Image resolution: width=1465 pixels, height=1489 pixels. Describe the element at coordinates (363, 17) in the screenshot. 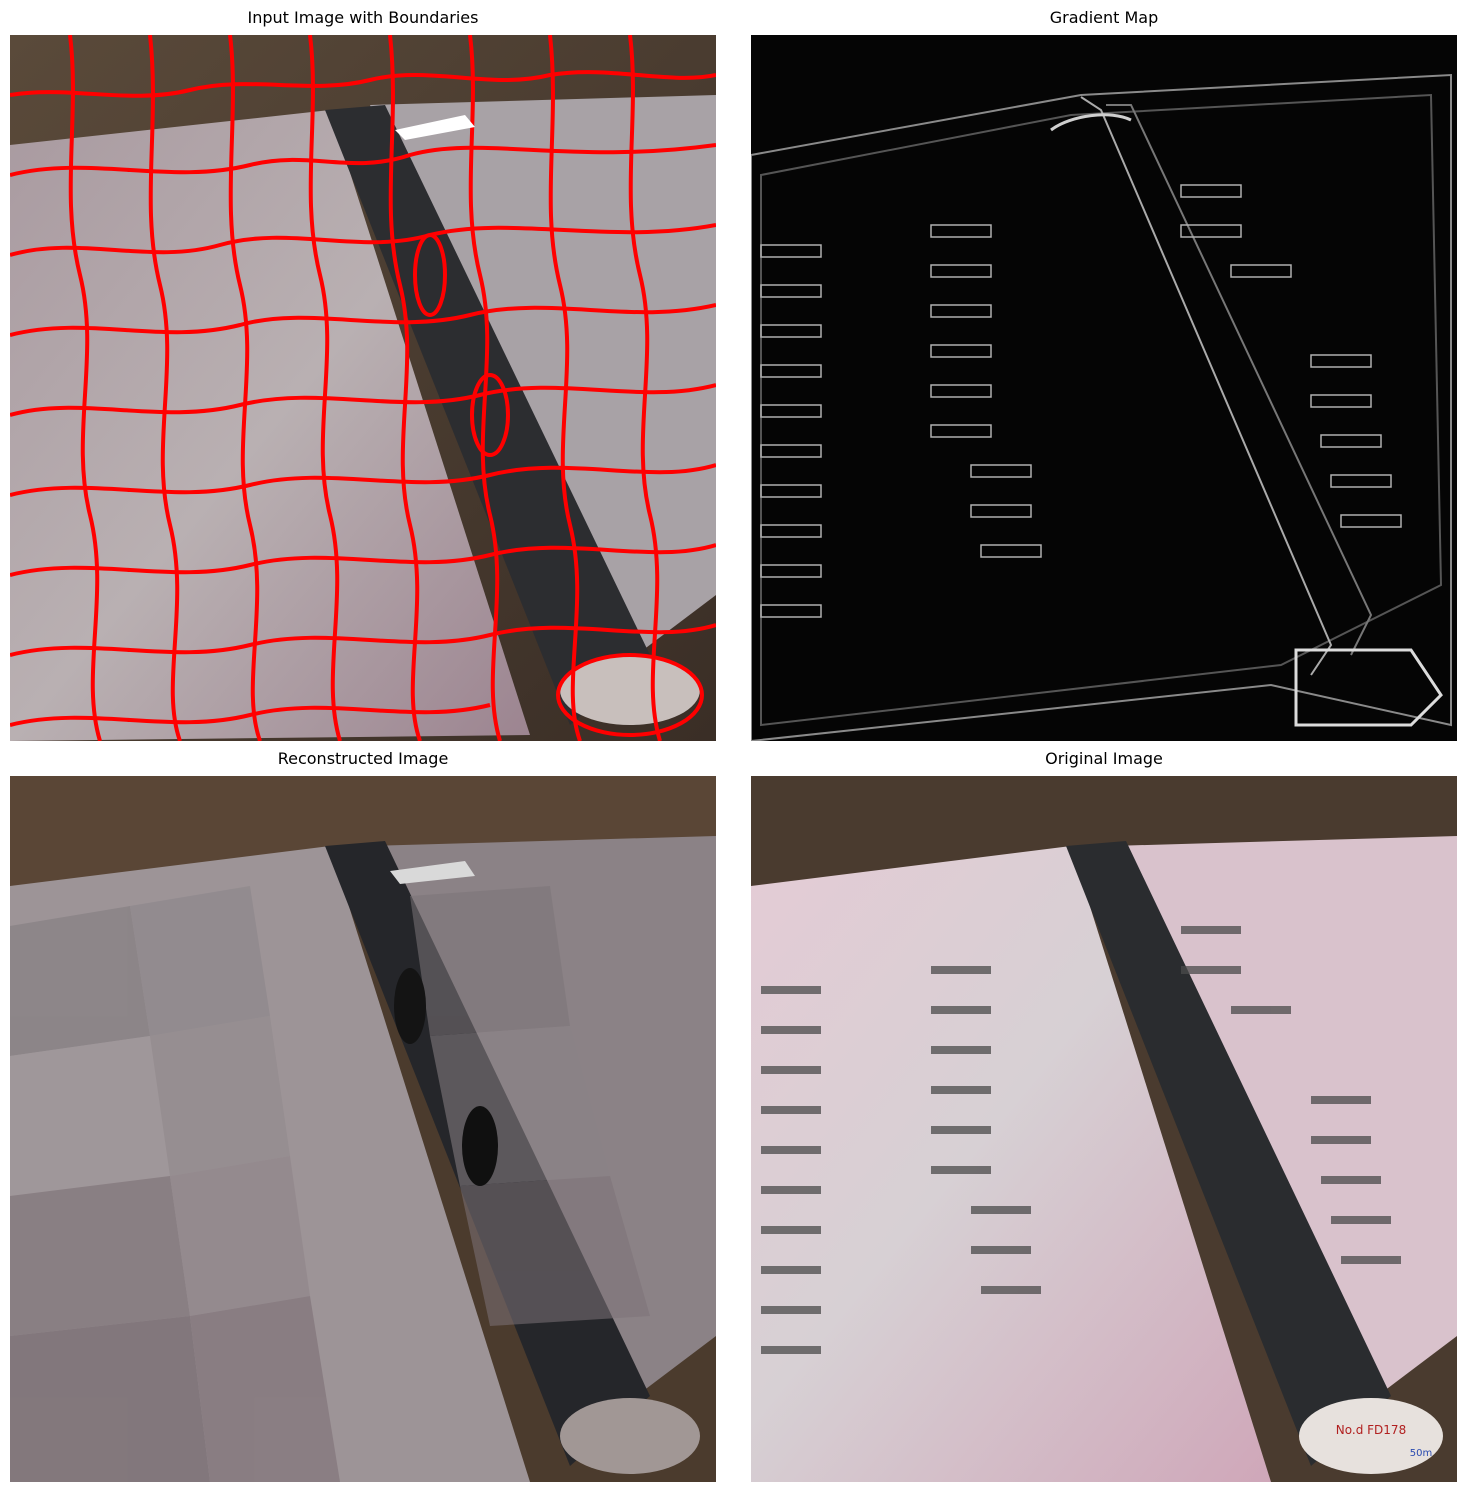

I see `panel-title: Input Image with Boundaries` at that location.